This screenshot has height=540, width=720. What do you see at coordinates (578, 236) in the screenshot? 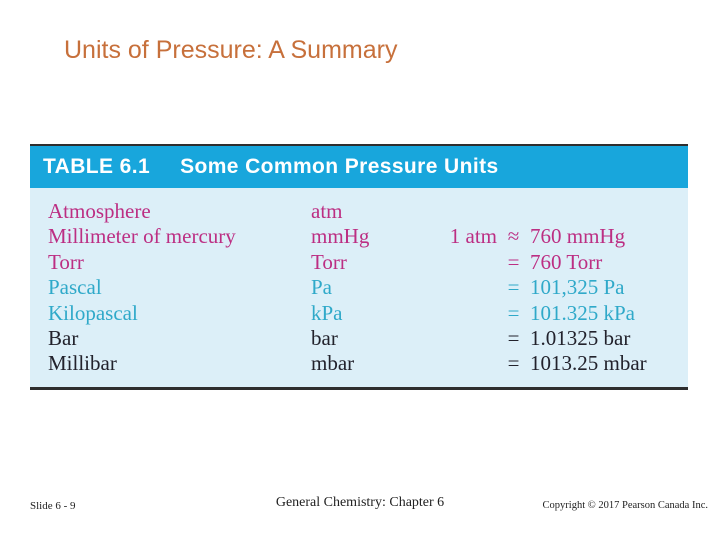
I see `conversion-value: 760 mmHg` at bounding box center [578, 236].